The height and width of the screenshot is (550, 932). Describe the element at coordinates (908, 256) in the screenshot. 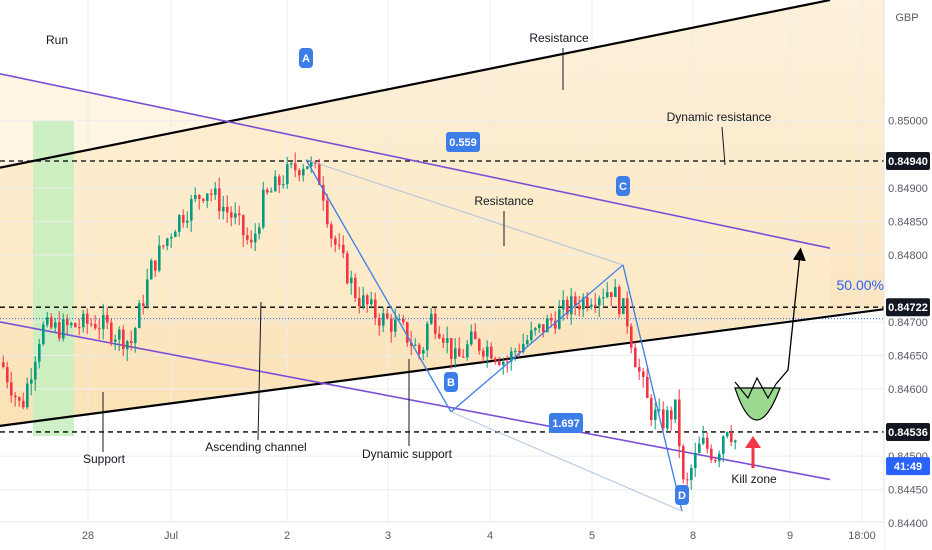

I see `price-tick: 0.84800` at that location.